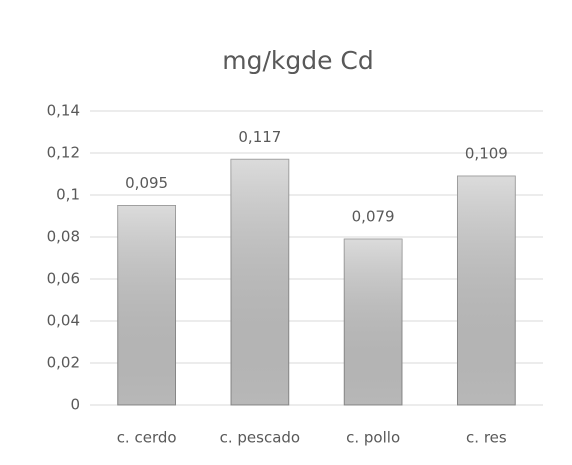  Describe the element at coordinates (68, 195) in the screenshot. I see `y-tick-label: 0,1` at that location.